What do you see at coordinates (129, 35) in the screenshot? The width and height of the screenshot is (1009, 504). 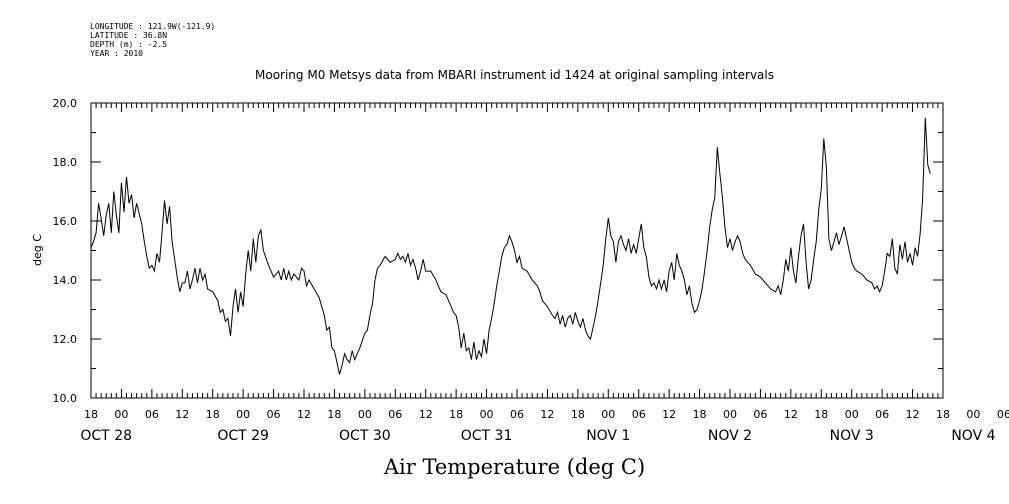 I see `latitude-label: LATITUDE : 36.8N` at bounding box center [129, 35].